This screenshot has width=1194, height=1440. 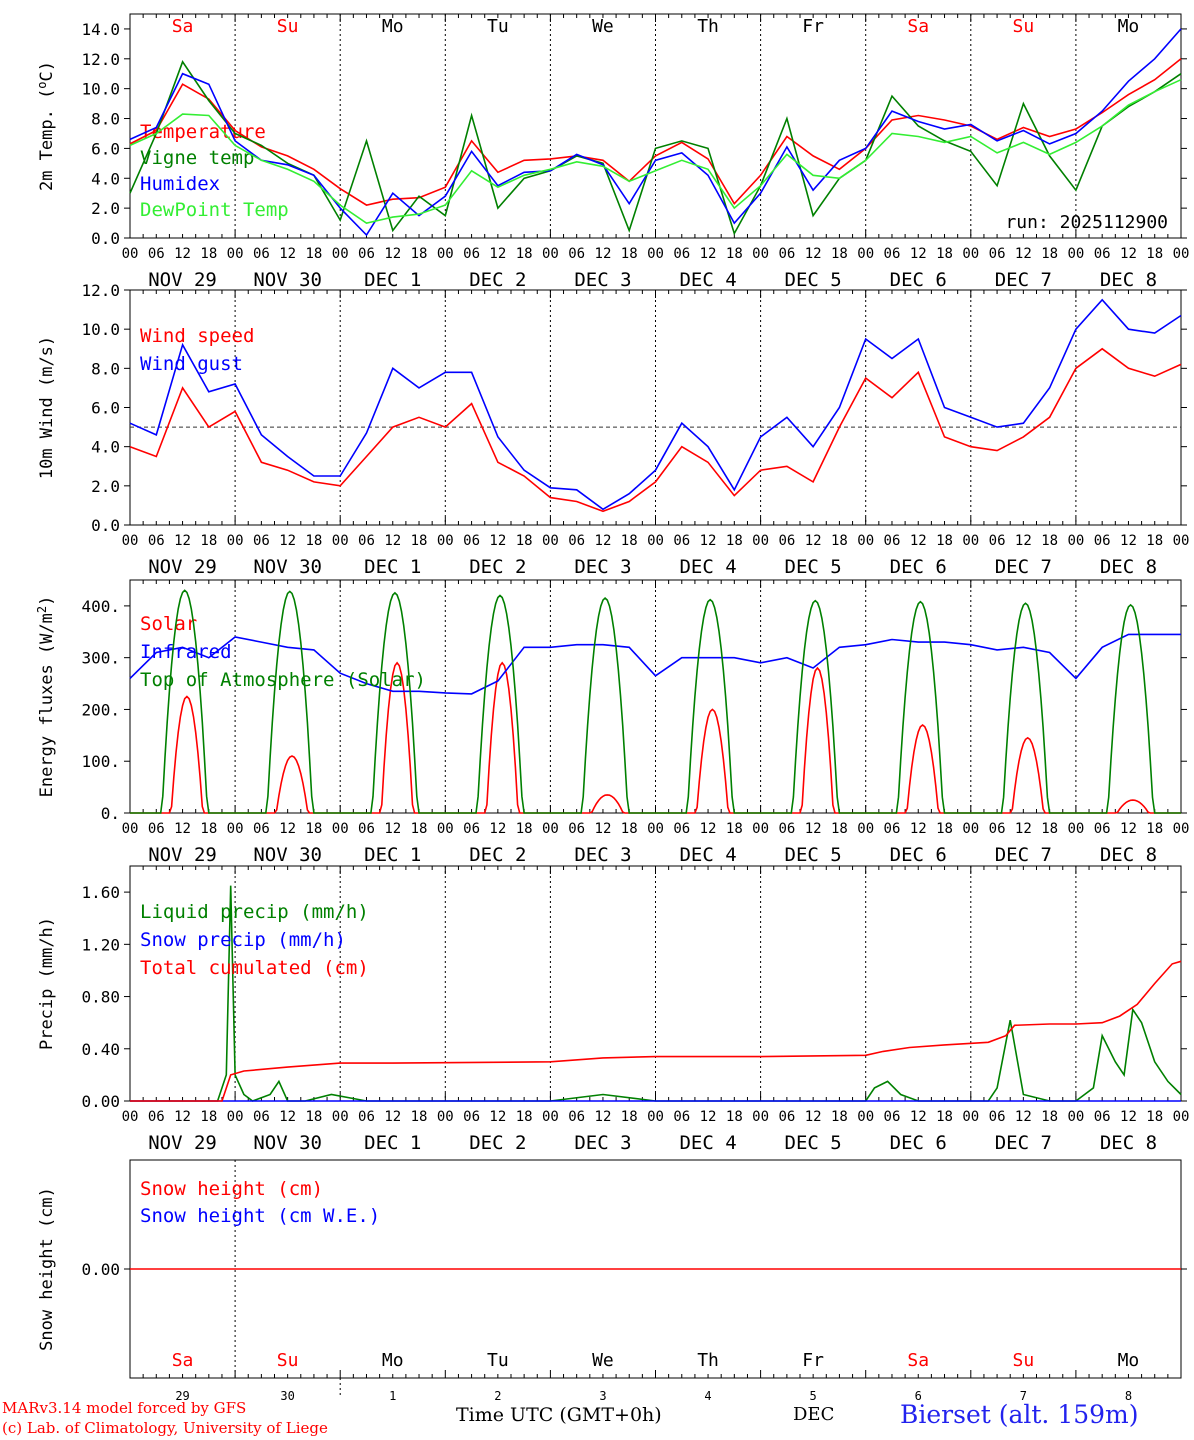 What do you see at coordinates (603, 26) in the screenshot?
I see `weekday-label: We` at bounding box center [603, 26].